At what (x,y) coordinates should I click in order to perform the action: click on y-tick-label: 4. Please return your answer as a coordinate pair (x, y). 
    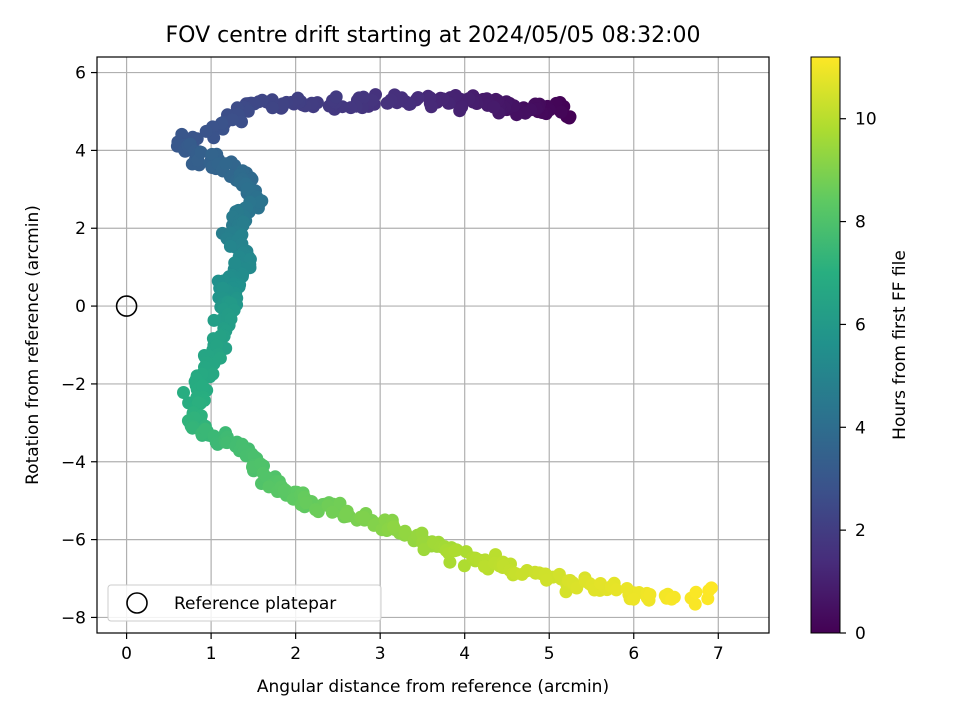
    Looking at the image, I should click on (80, 151).